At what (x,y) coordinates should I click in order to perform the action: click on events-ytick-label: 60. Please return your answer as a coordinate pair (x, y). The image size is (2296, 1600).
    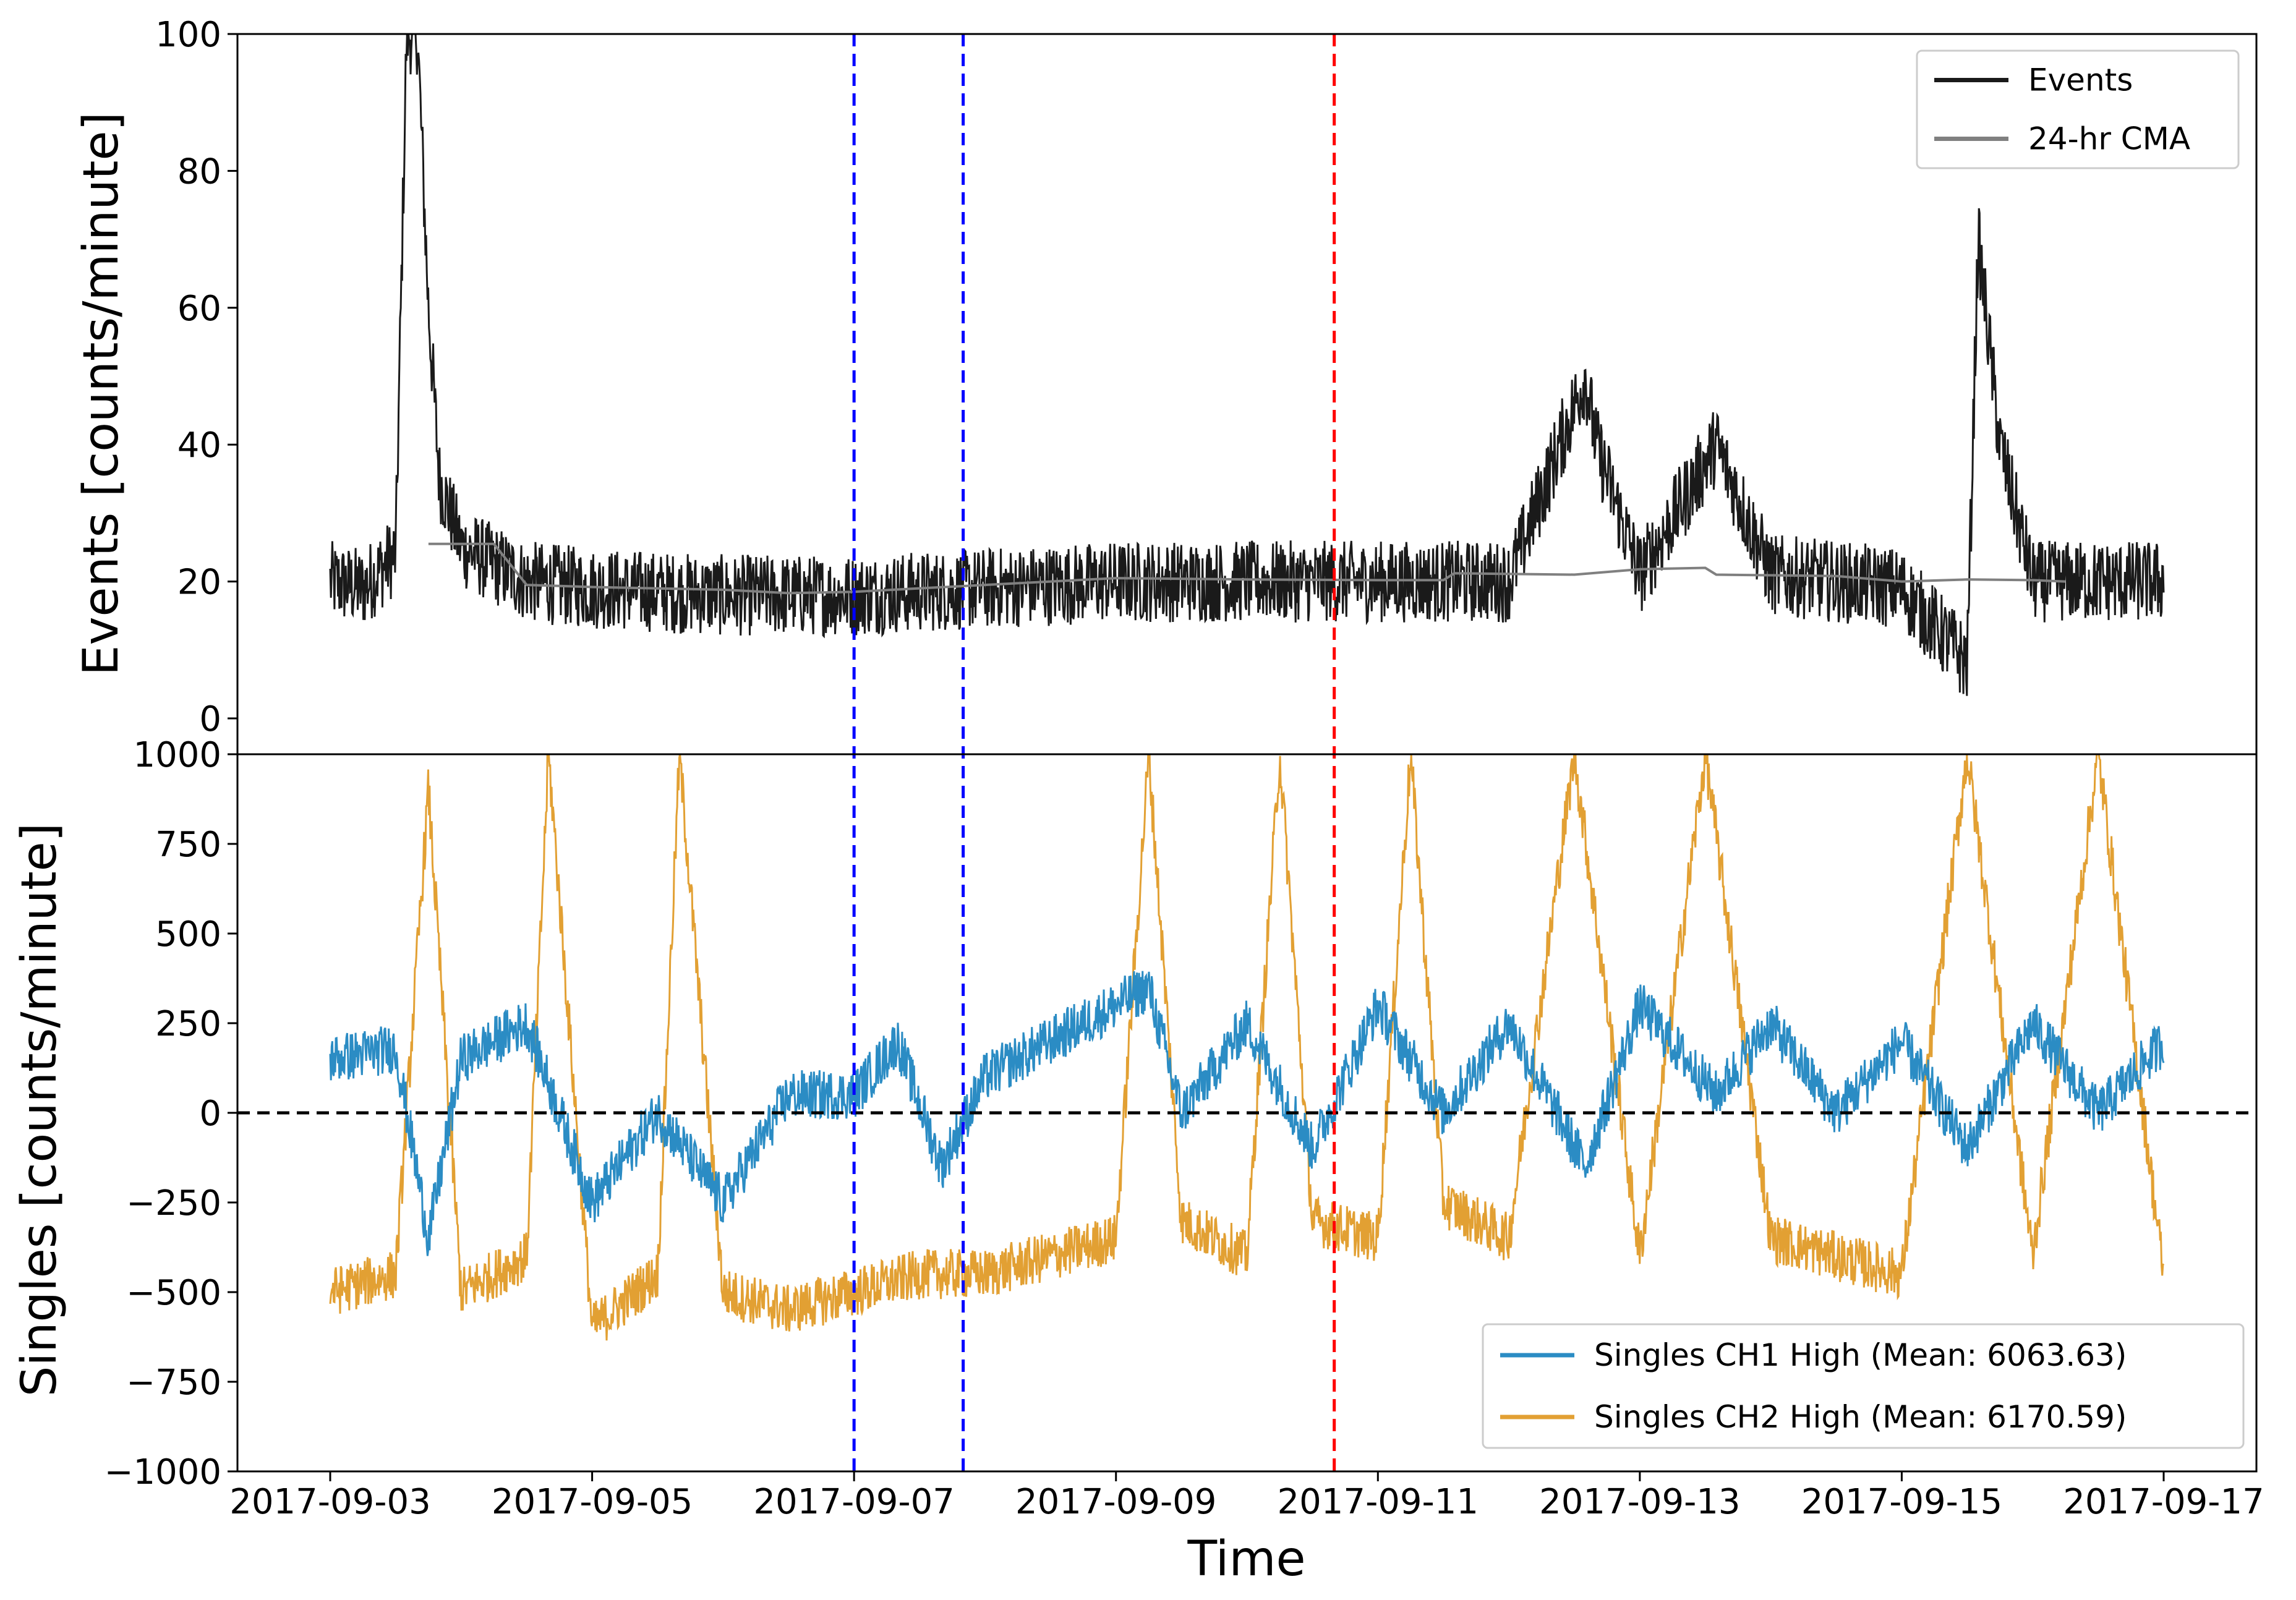
    Looking at the image, I should click on (199, 309).